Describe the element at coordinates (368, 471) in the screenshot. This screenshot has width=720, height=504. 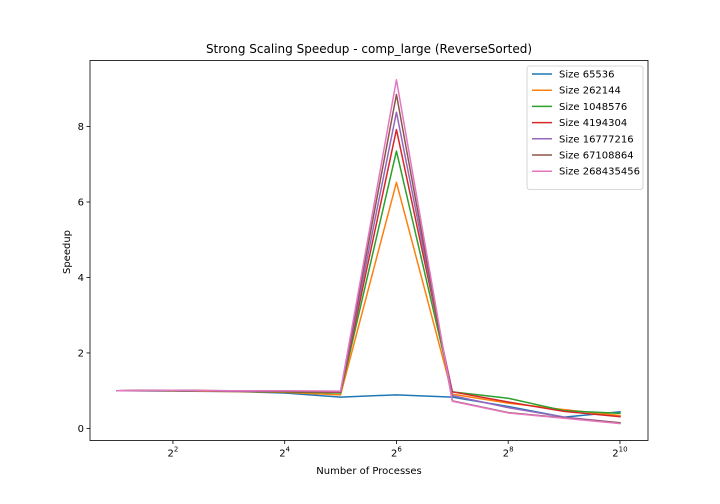
I see `x-axis-label: Number of Processes` at that location.